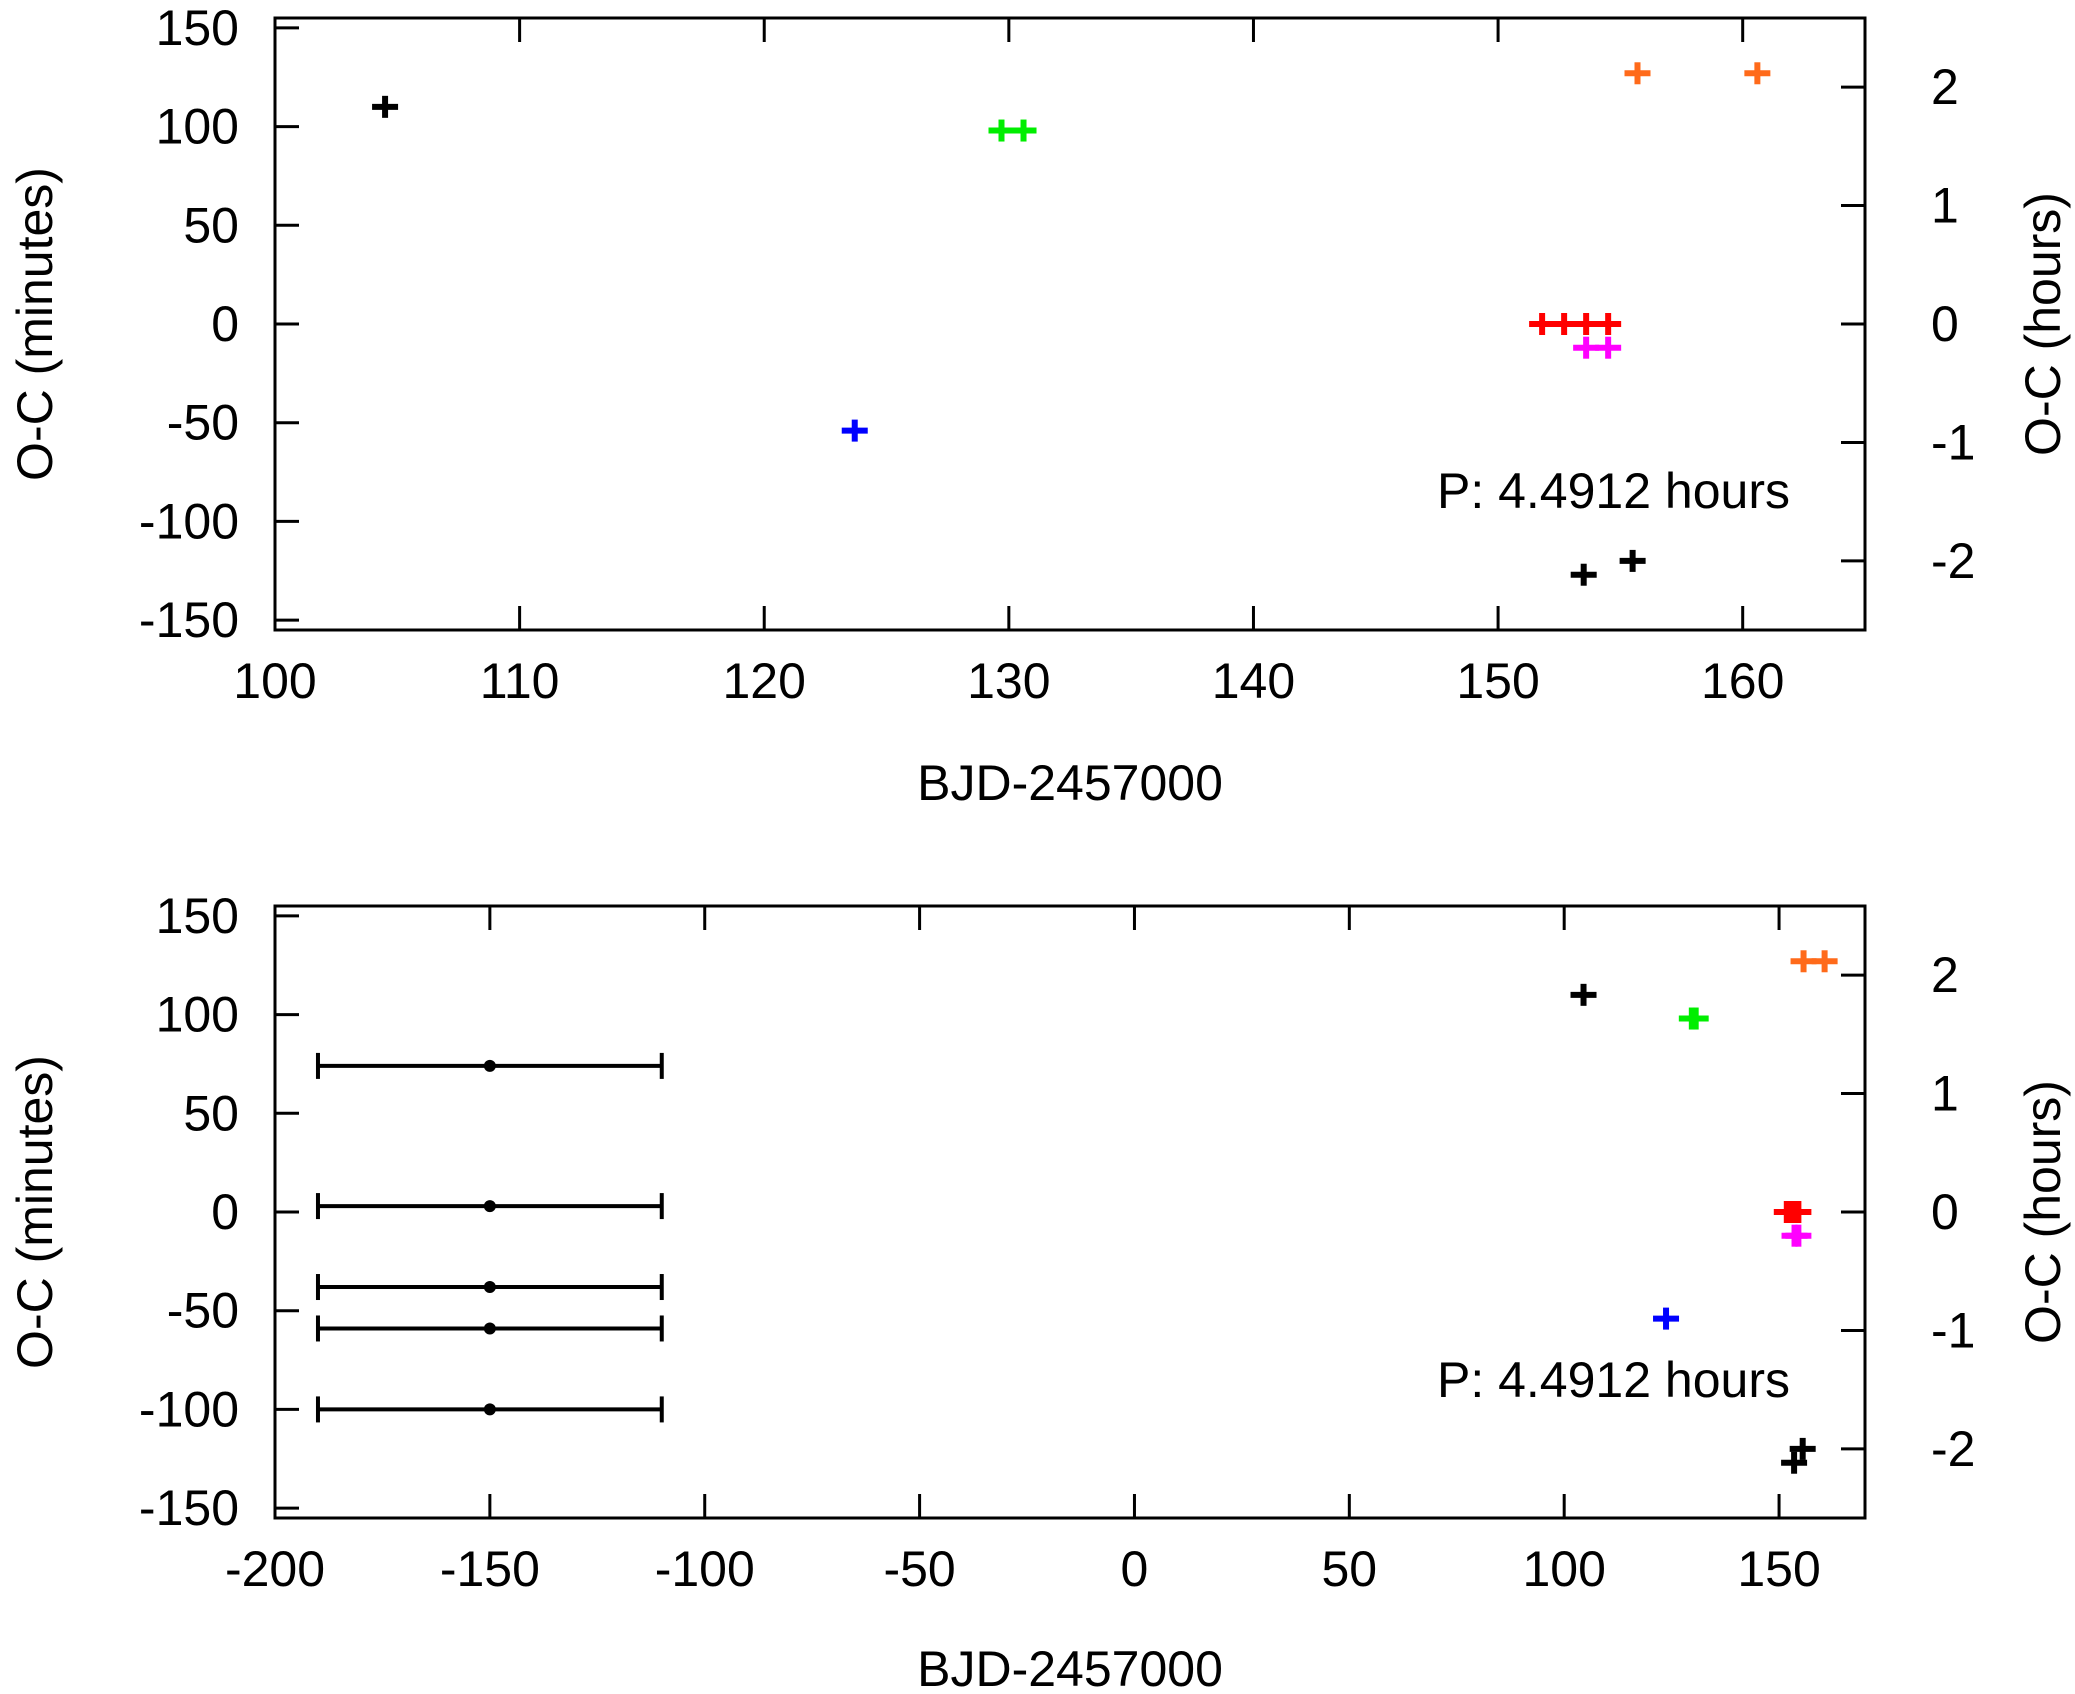  What do you see at coordinates (1135, 1569) in the screenshot?
I see `x-tick-label: 0` at bounding box center [1135, 1569].